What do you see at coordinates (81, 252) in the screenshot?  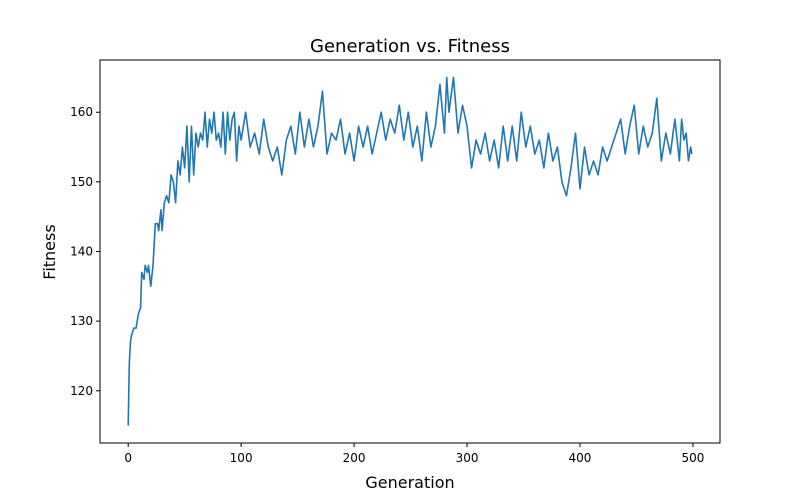 I see `y-tick-label: 140` at bounding box center [81, 252].